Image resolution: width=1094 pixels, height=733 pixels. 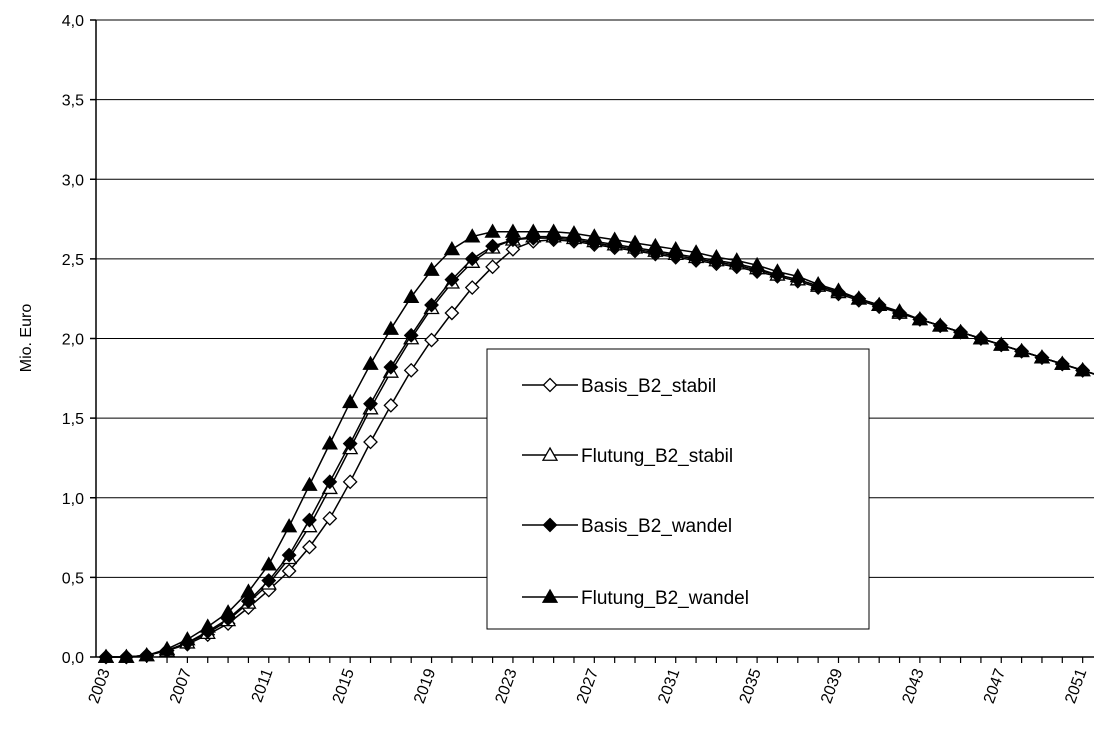 What do you see at coordinates (648, 386) in the screenshot?
I see `legend-label: Basis_B2_stabil` at bounding box center [648, 386].